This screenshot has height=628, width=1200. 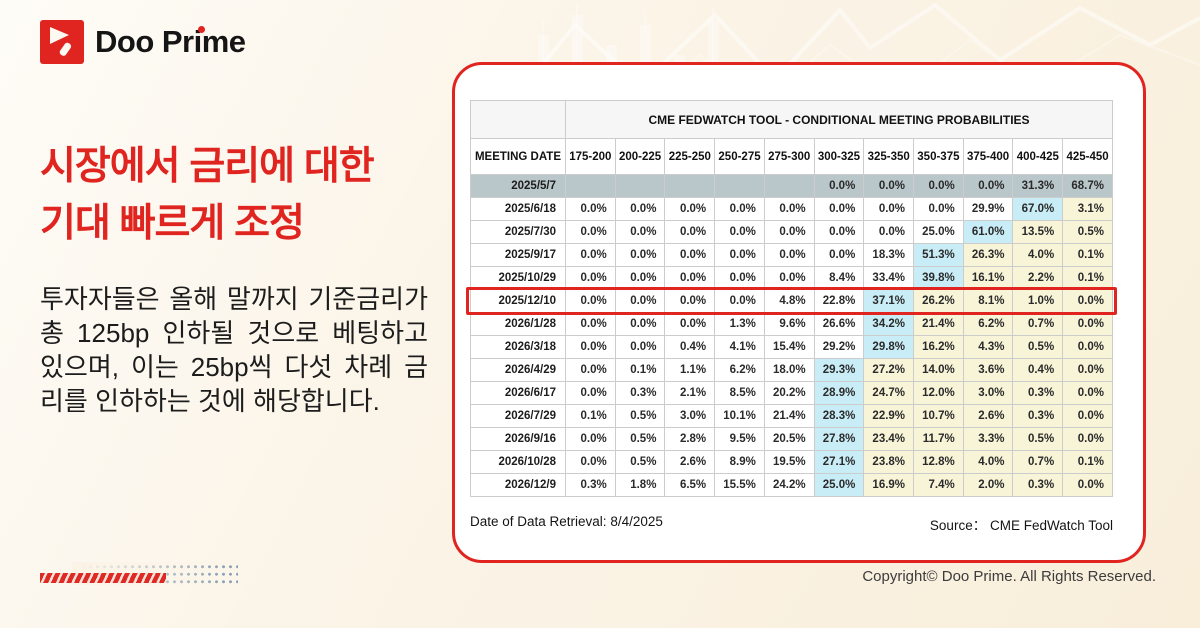 I want to click on probability-cell: 33.4%, so click(x=889, y=278).